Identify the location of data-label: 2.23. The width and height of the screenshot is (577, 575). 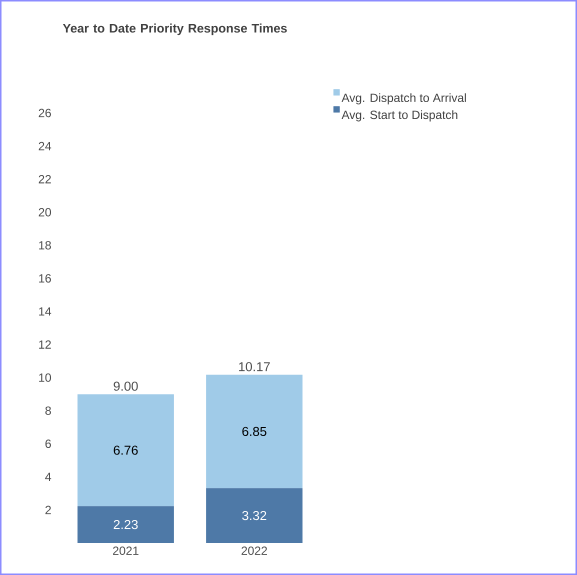
(126, 525).